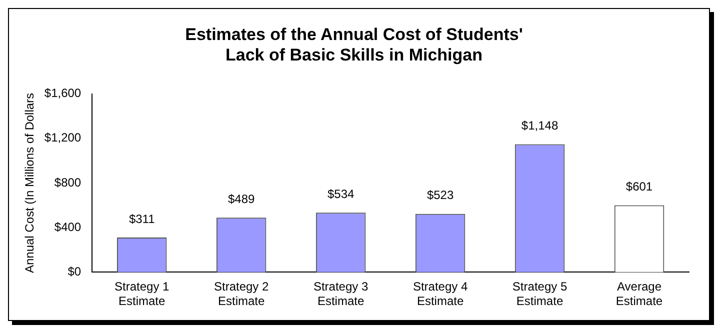 The height and width of the screenshot is (327, 716). What do you see at coordinates (540, 294) in the screenshot?
I see `x-tick-label: Strategy 5 Estimate` at bounding box center [540, 294].